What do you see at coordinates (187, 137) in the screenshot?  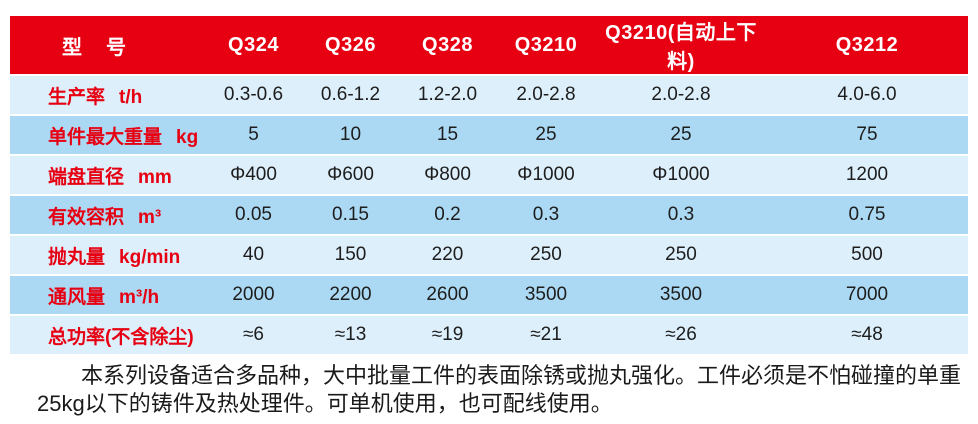 I see `row-unit-text: kg` at bounding box center [187, 137].